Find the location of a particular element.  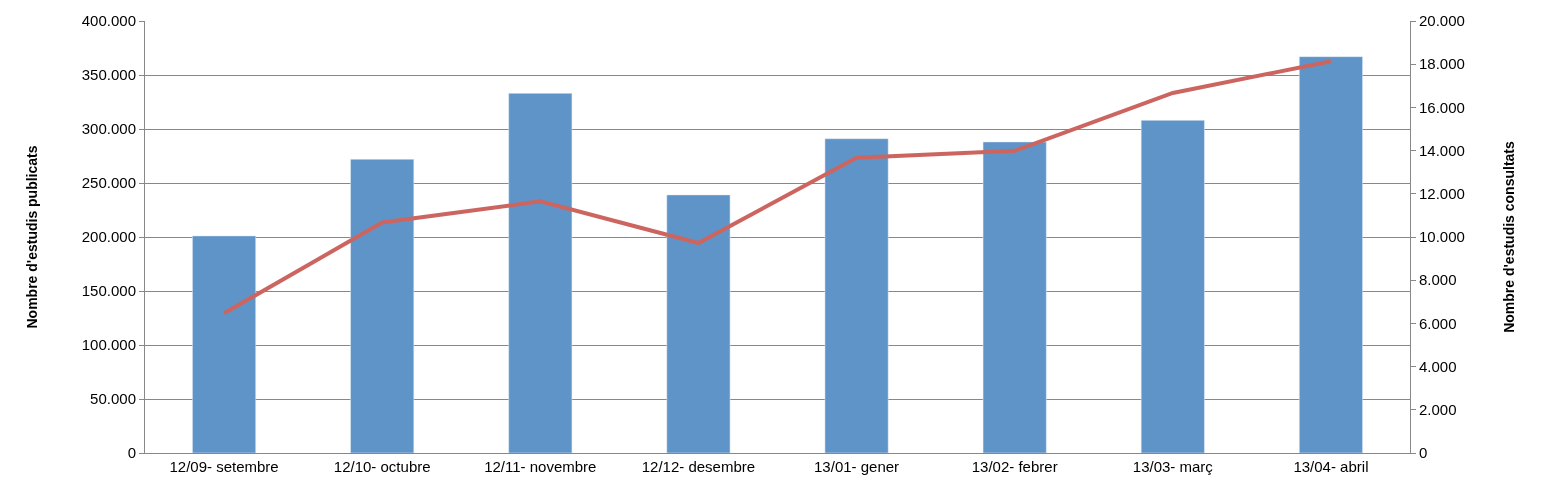

y2-tick-label: 16.000 is located at coordinates (1442, 107).